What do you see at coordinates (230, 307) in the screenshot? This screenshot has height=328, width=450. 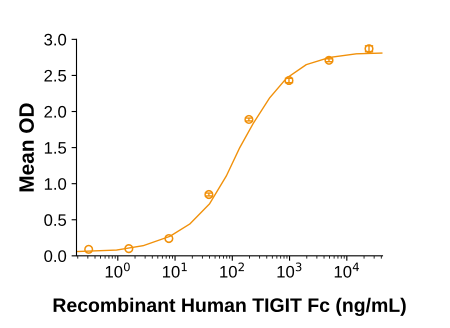 I see `x-axis-title: Recombinant Human TIGIT Fc (ng/mL)` at bounding box center [230, 307].